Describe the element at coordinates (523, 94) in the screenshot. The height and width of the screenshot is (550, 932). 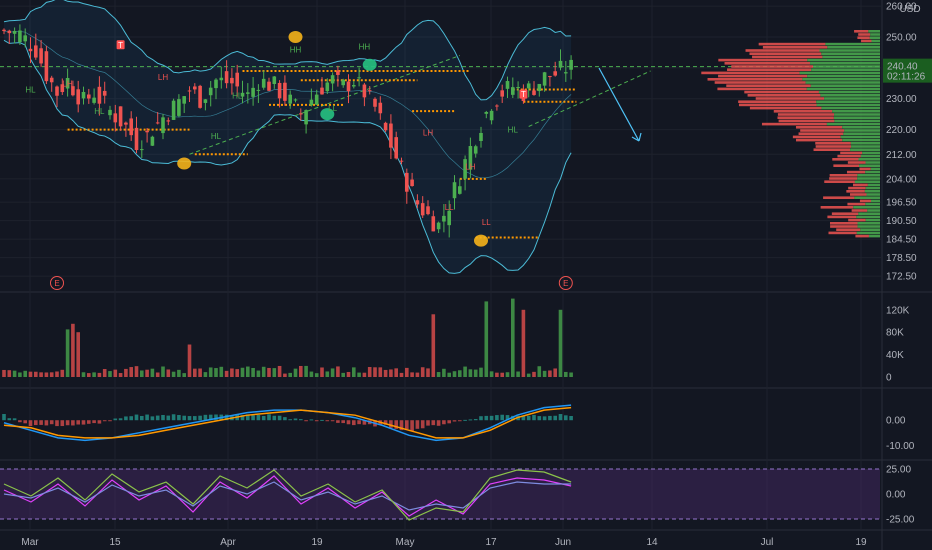
I see `flag-marker` at that location.